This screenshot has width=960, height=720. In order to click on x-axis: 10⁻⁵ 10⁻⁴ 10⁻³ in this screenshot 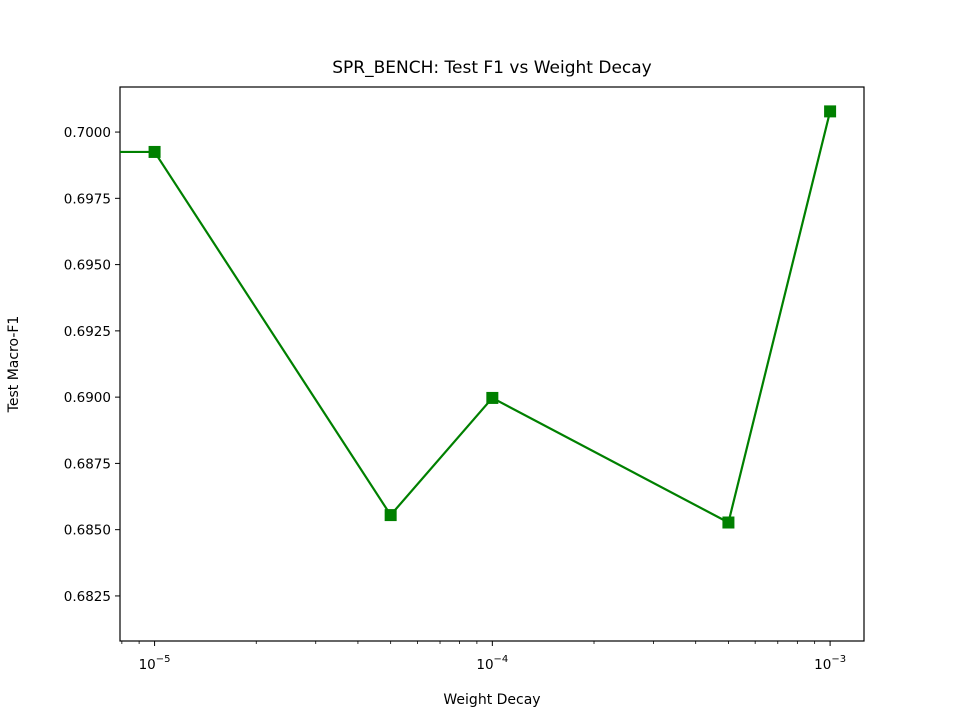, I will do `click(483, 657)`.